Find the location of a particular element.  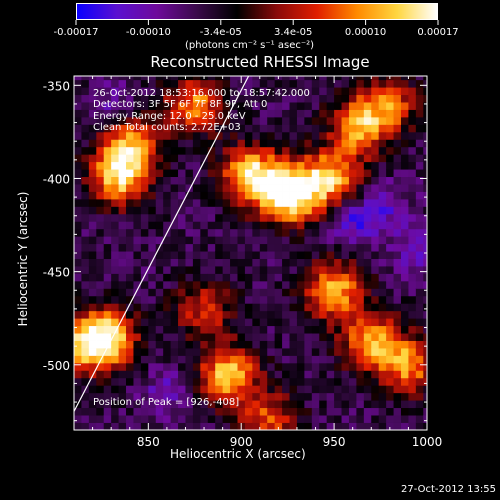

x-axis-label: Heliocentric X (arcsec) is located at coordinates (238, 454).